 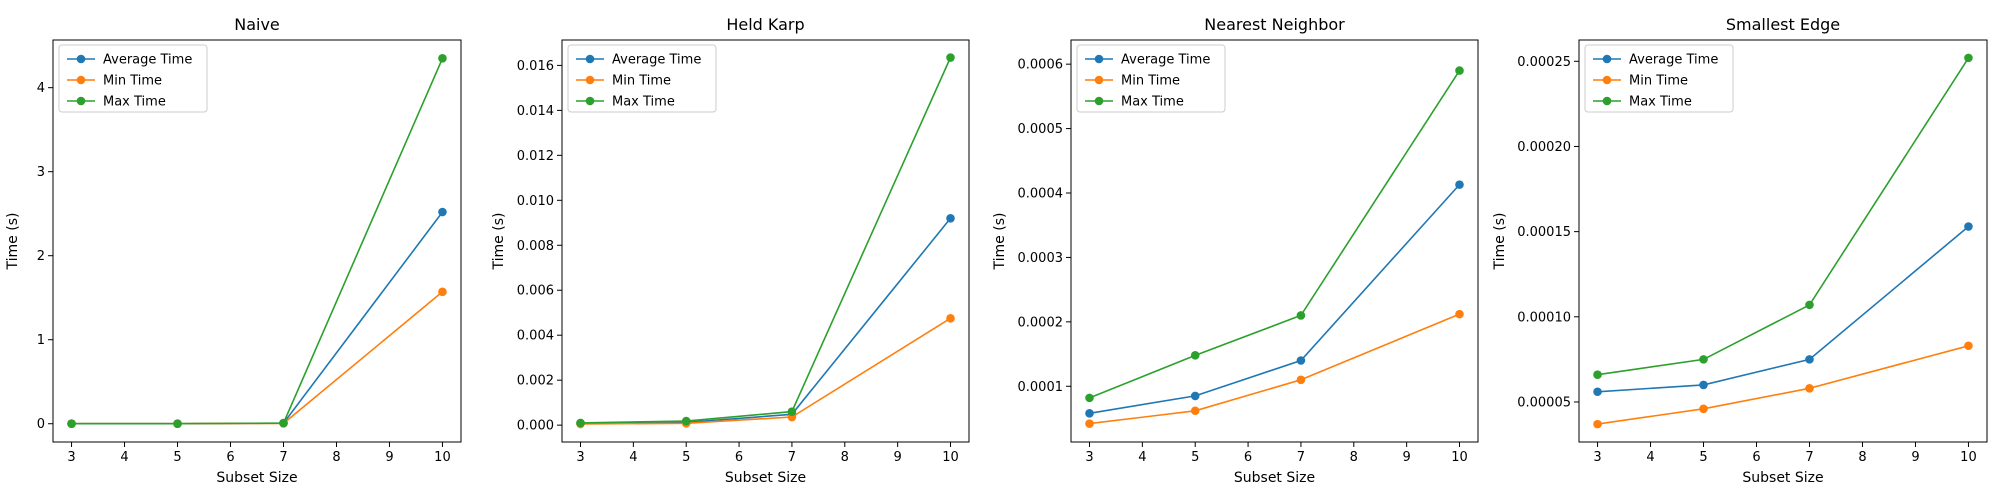 What do you see at coordinates (1041, 65) in the screenshot?
I see `y-tick-label: 0.0006` at bounding box center [1041, 65].